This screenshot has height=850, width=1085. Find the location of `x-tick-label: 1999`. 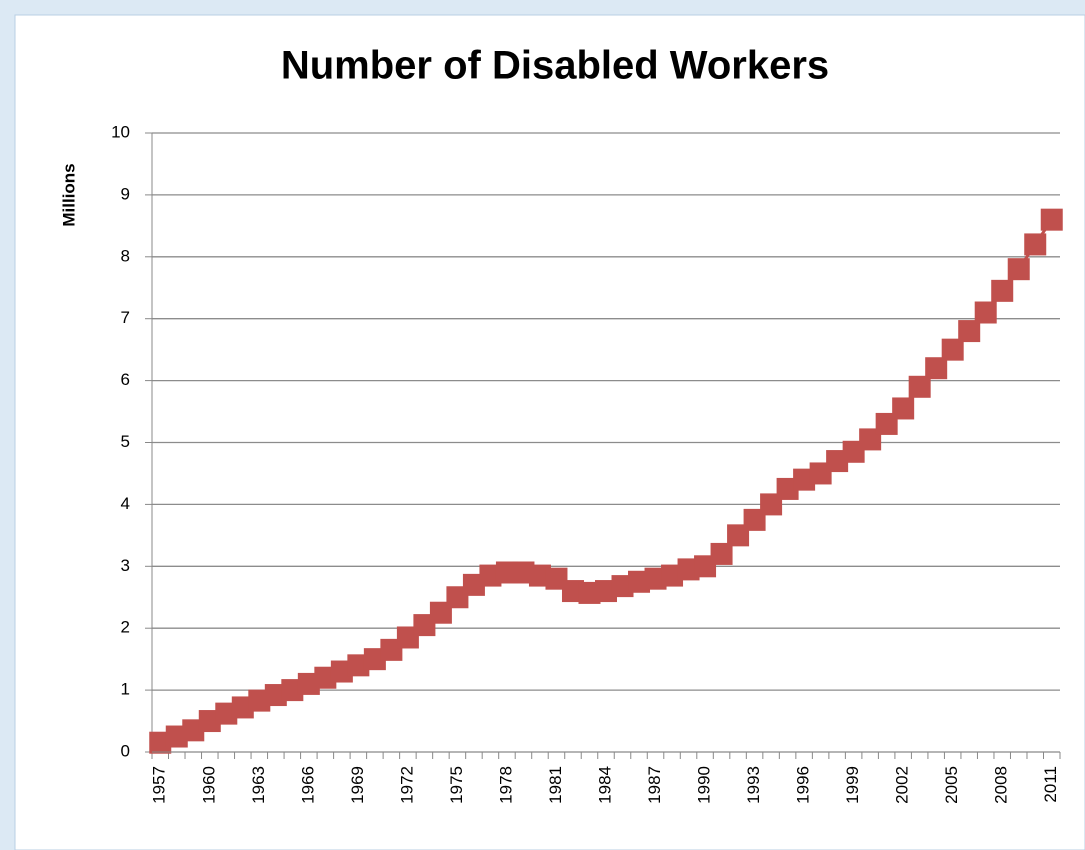

x-tick-label: 1999 is located at coordinates (852, 785).